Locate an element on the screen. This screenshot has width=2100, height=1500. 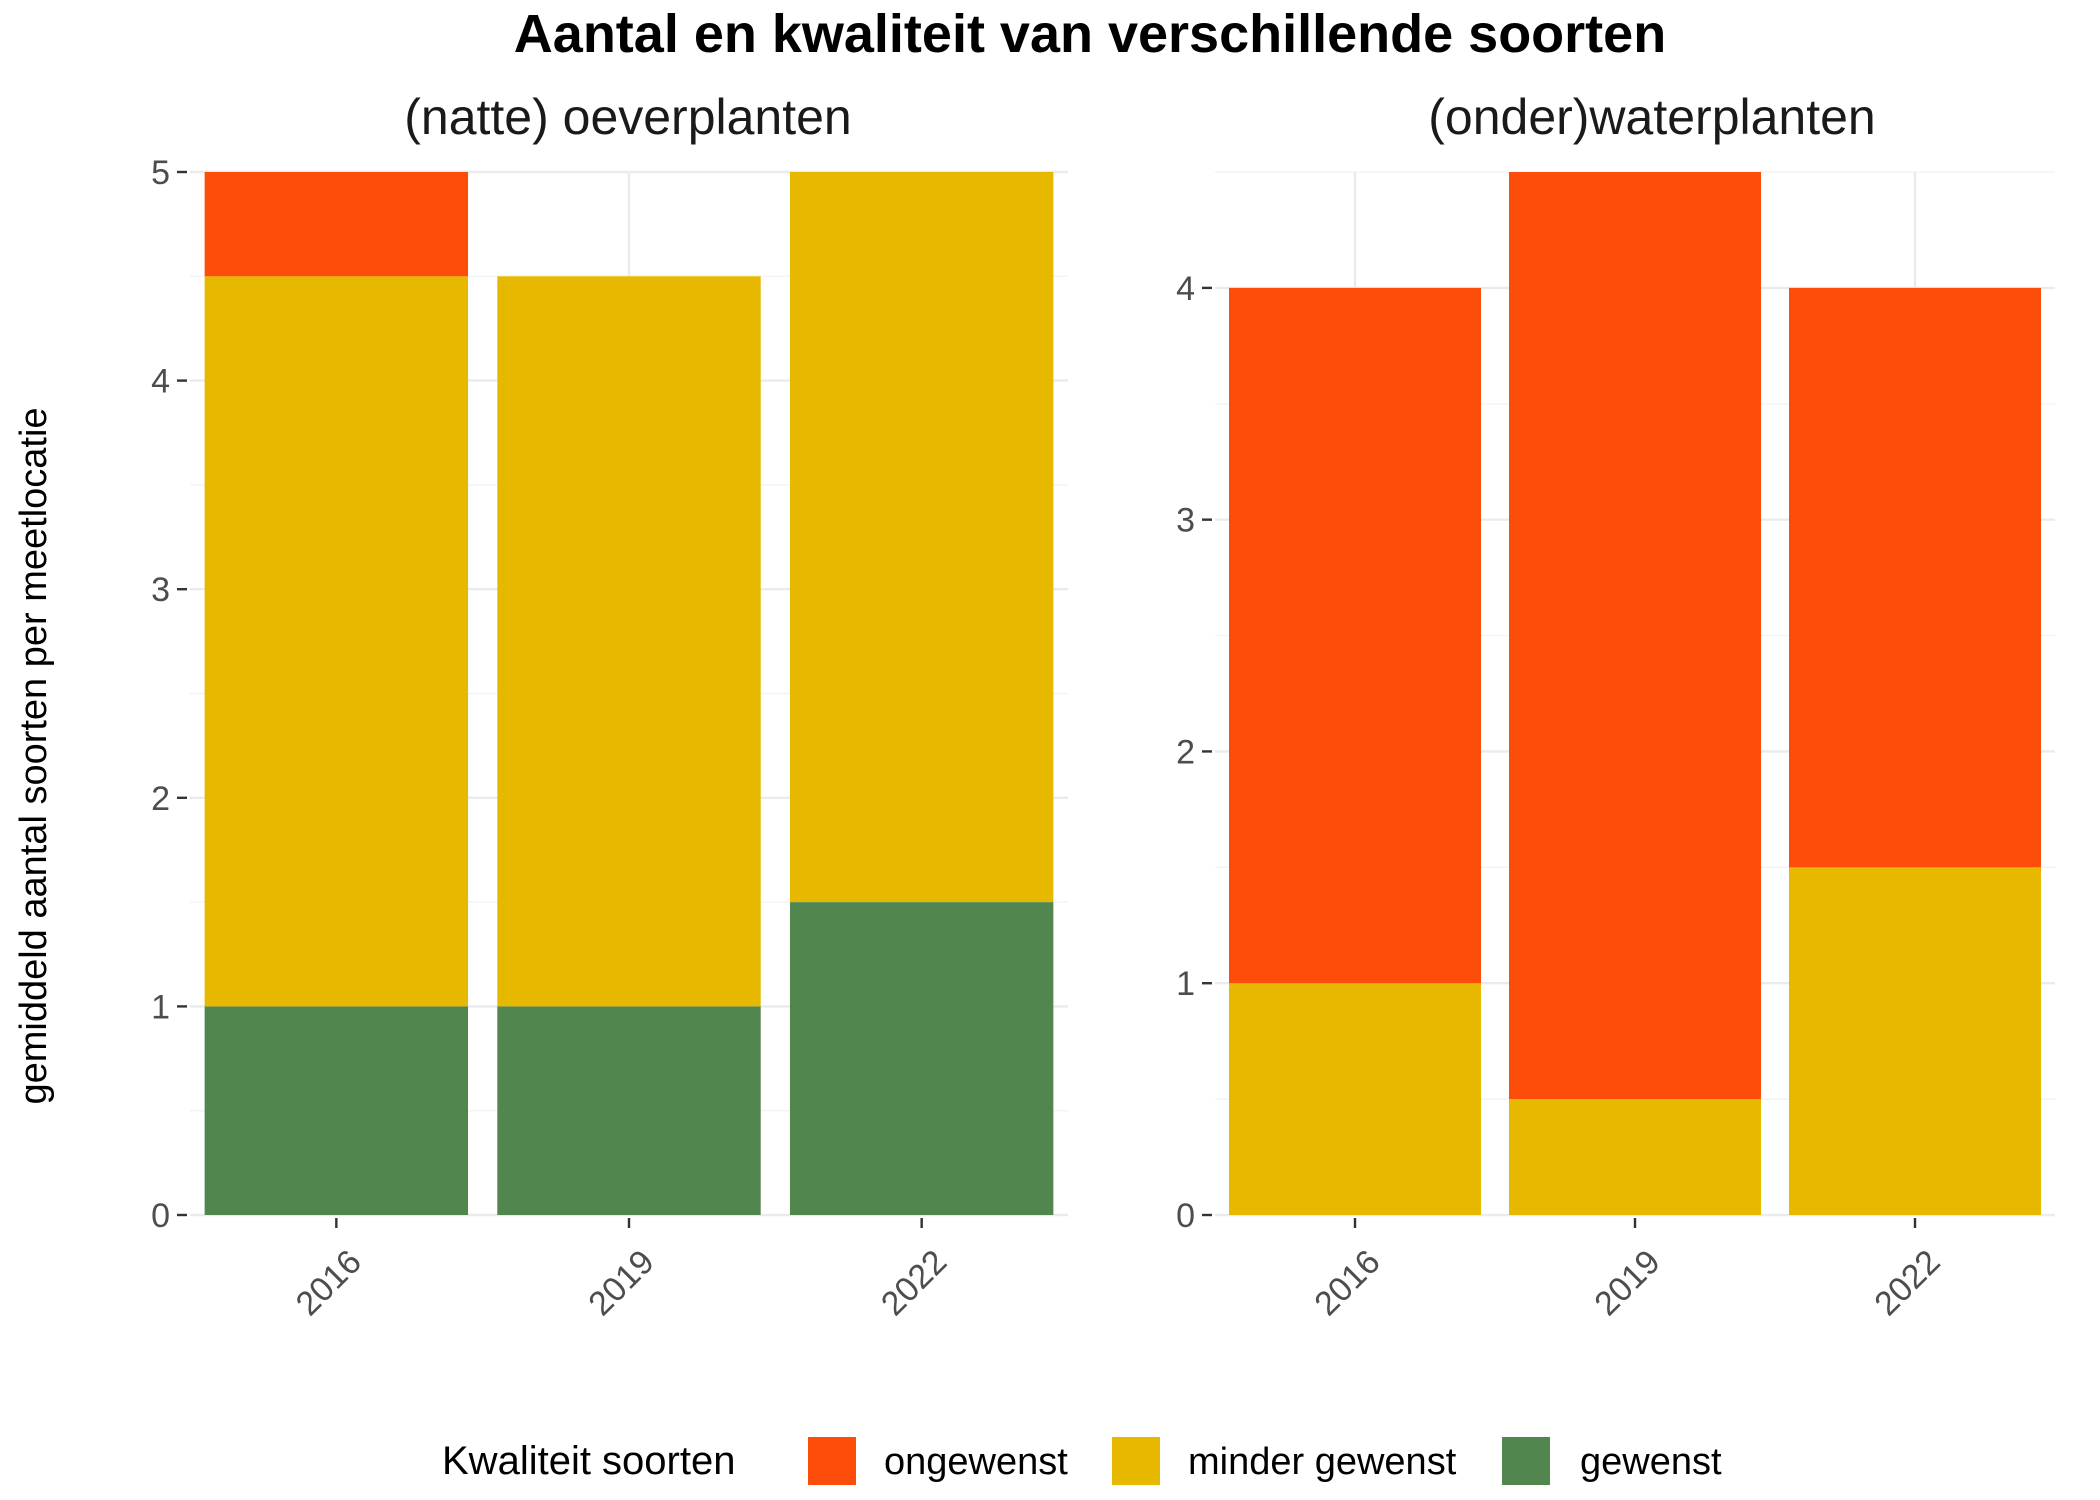
bar-gewenst-2022 is located at coordinates (921, 1058).